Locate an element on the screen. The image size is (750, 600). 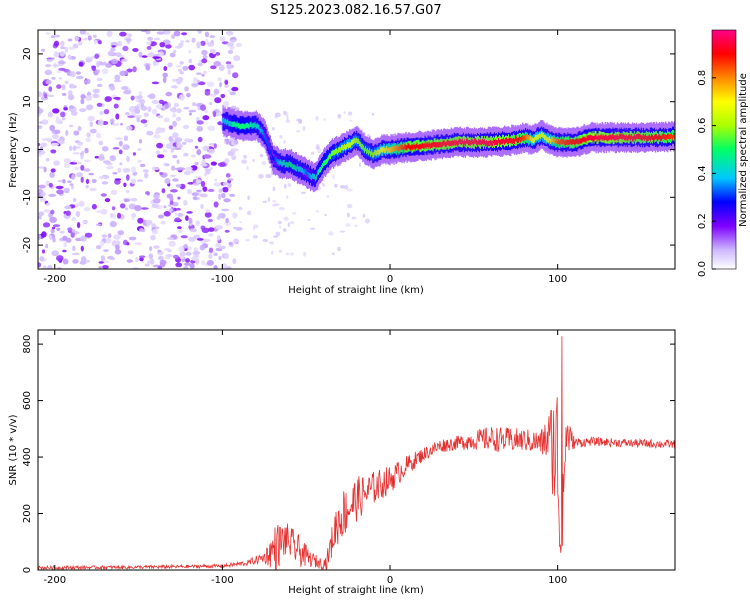
y-tick-label: 0 is located at coordinates (27, 570).